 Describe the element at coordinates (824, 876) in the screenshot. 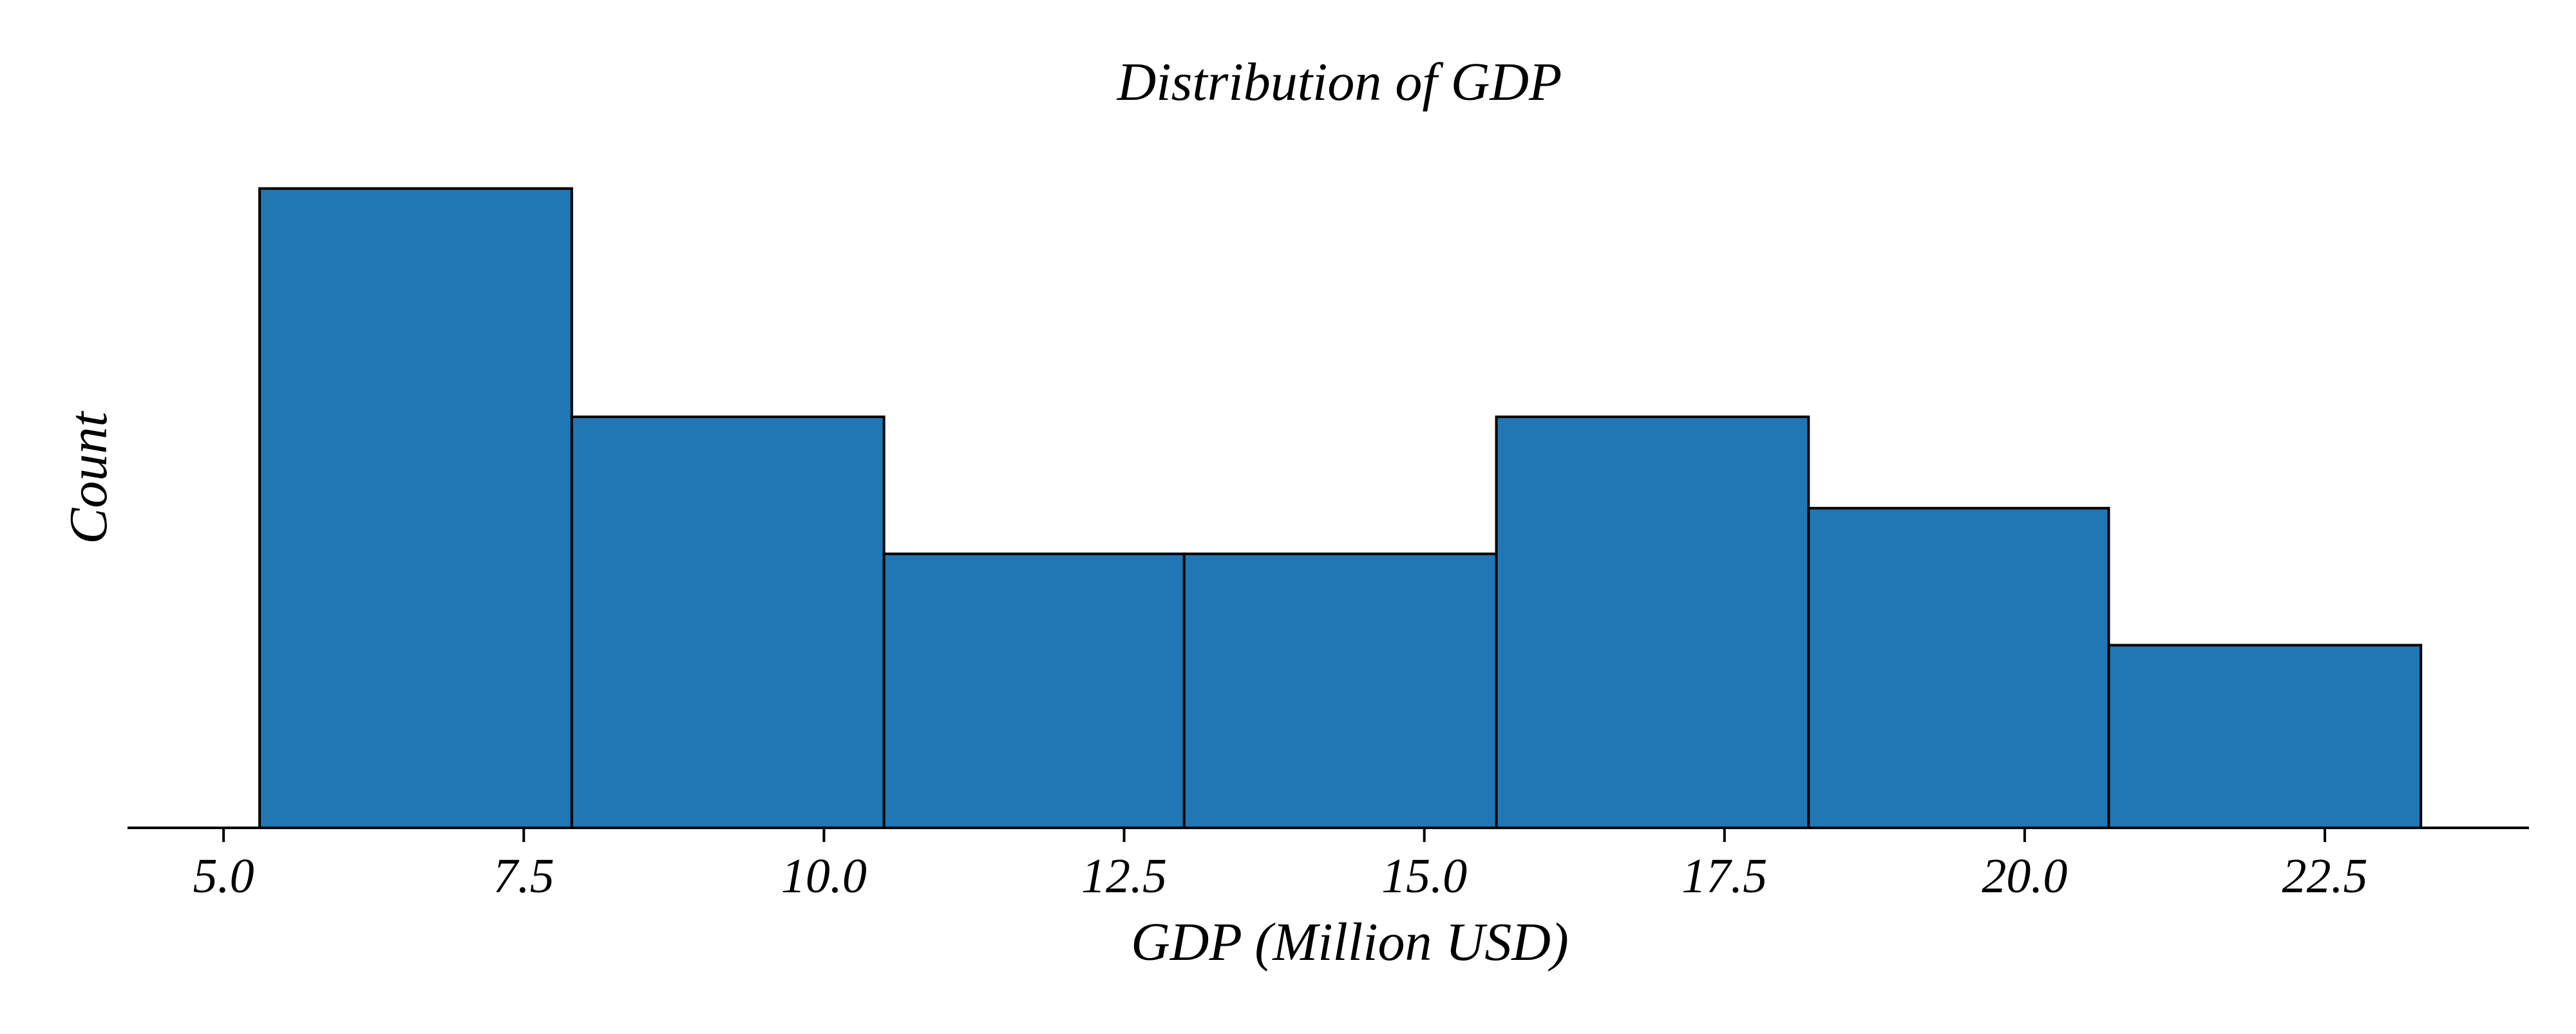

I see `x-tick-label: 10.0` at that location.